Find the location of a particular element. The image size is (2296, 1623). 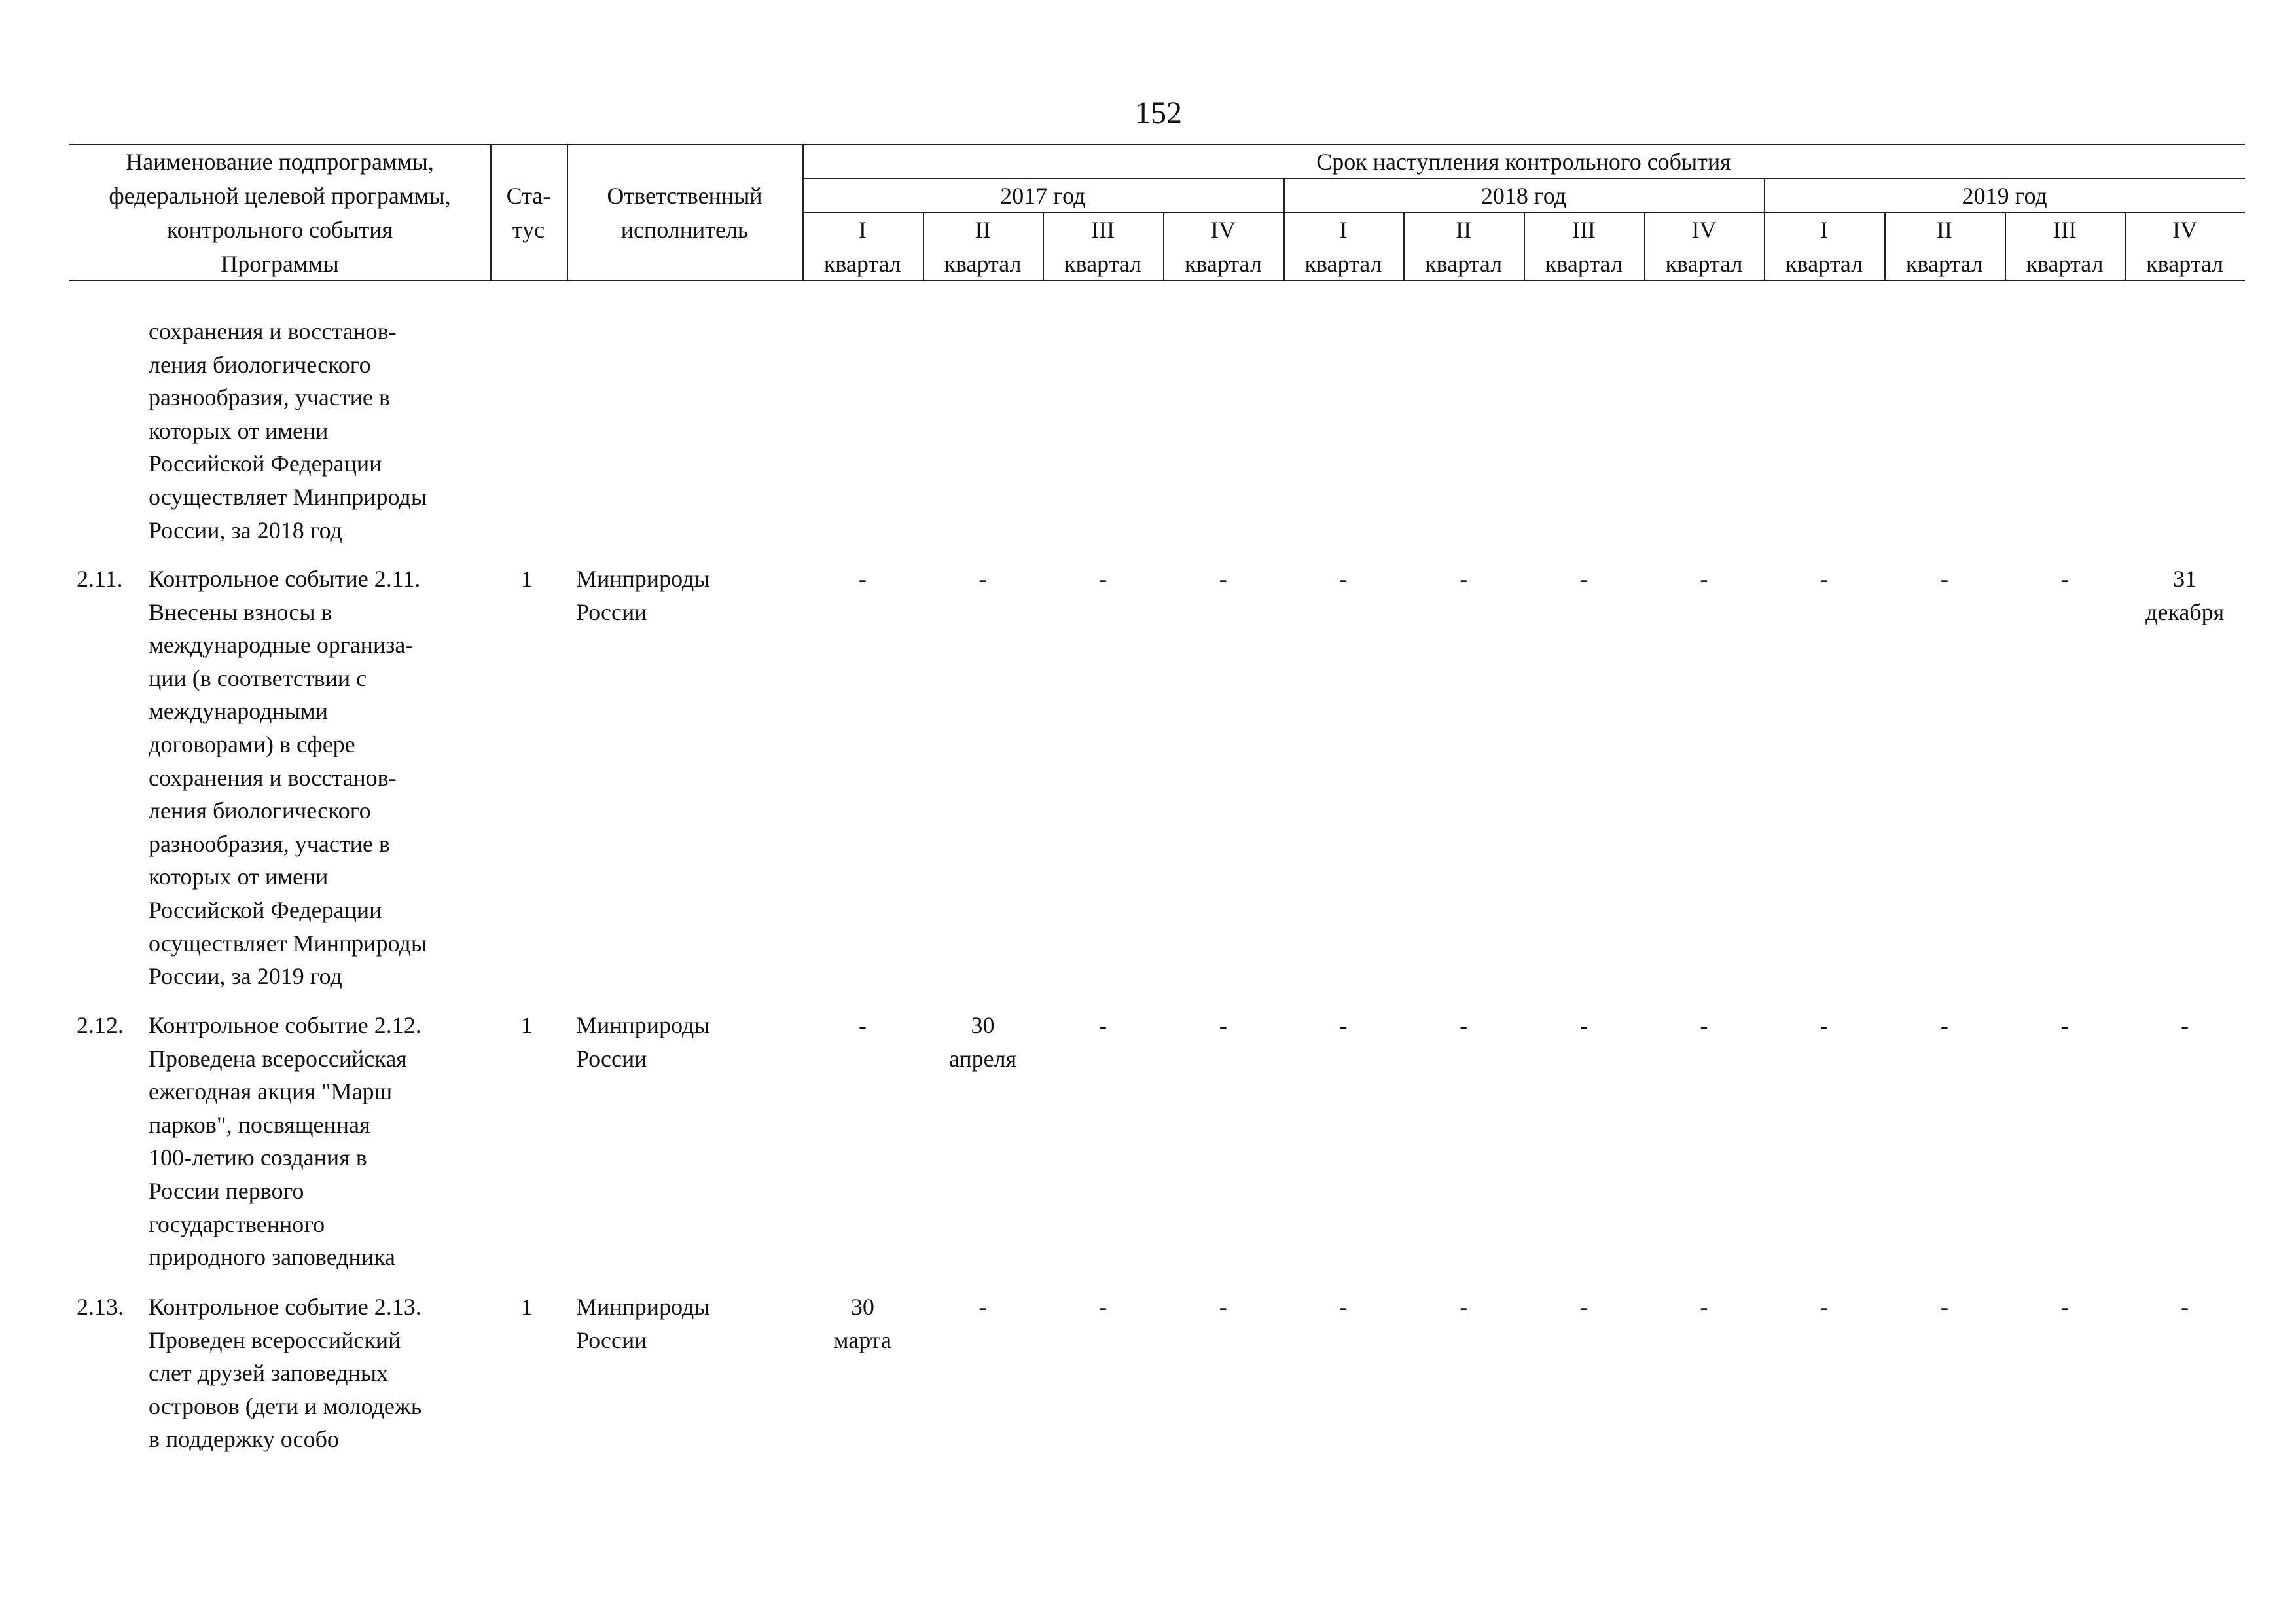

row-name: России, за 2018 год is located at coordinates (245, 530).